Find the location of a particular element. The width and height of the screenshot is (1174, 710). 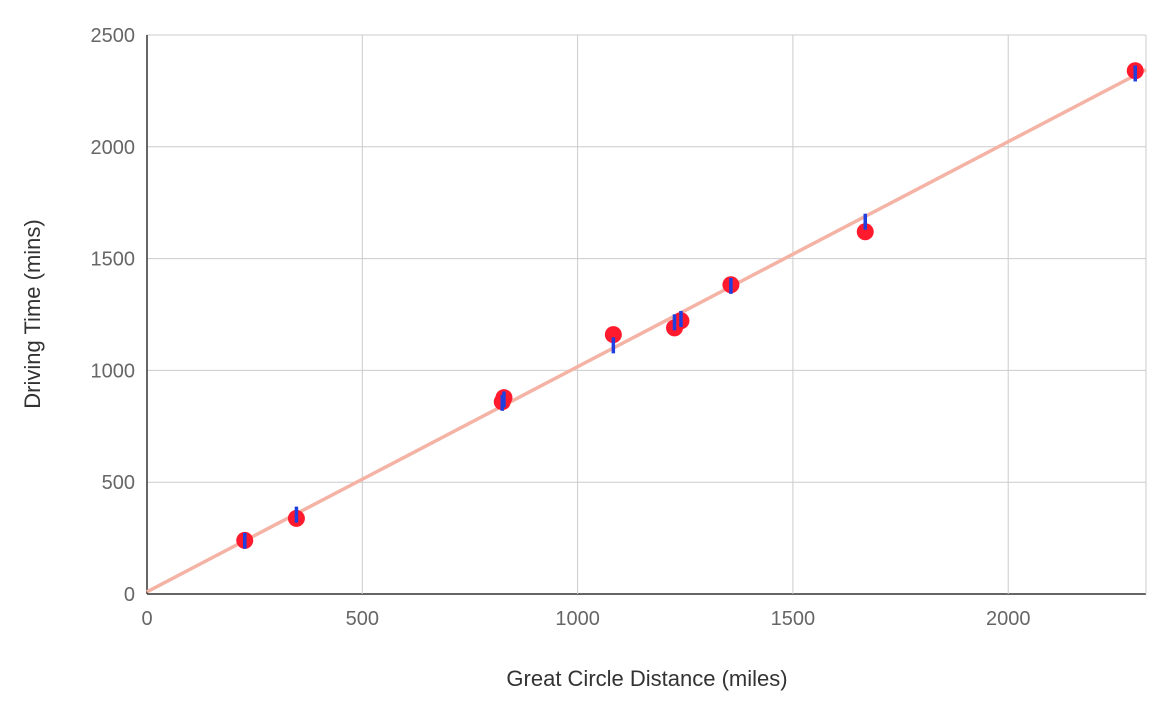

y-tick-label: 2000 is located at coordinates (113, 148).